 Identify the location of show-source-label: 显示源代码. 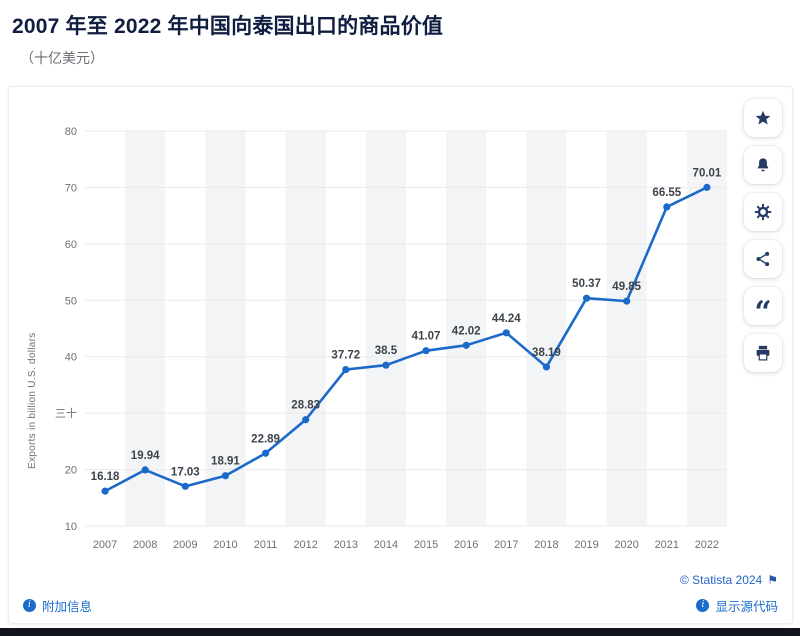
(746, 607).